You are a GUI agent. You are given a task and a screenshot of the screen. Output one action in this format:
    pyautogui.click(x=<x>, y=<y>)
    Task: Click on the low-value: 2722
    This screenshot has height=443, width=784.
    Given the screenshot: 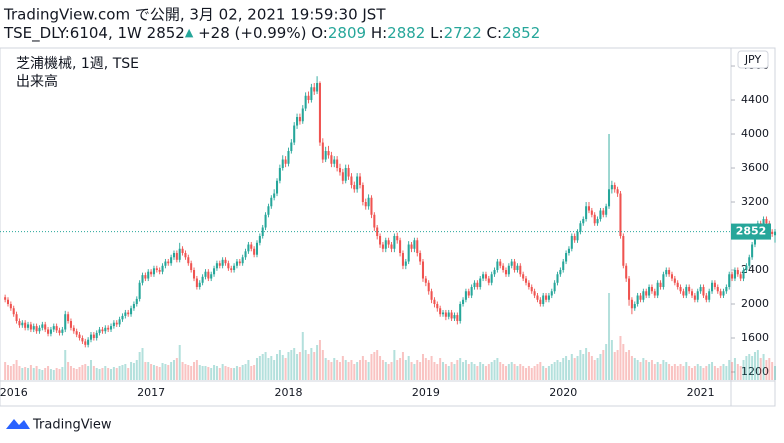 What is the action you would take?
    pyautogui.click(x=463, y=33)
    